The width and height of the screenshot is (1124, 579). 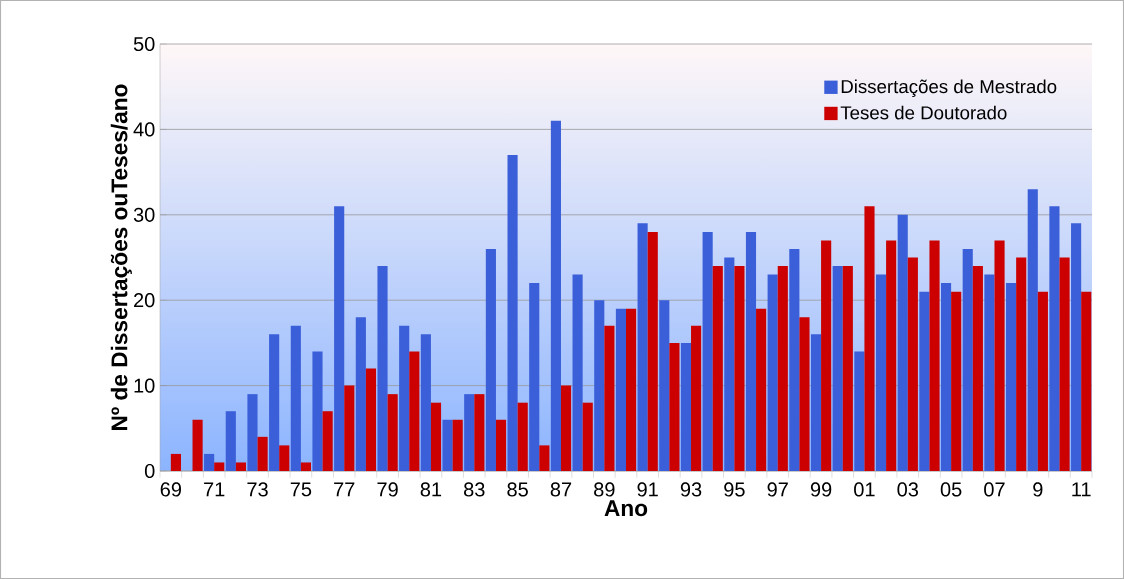 What do you see at coordinates (121, 257) in the screenshot?
I see `y-axis-title: Nº de Dissertações ouTeses/ano` at bounding box center [121, 257].